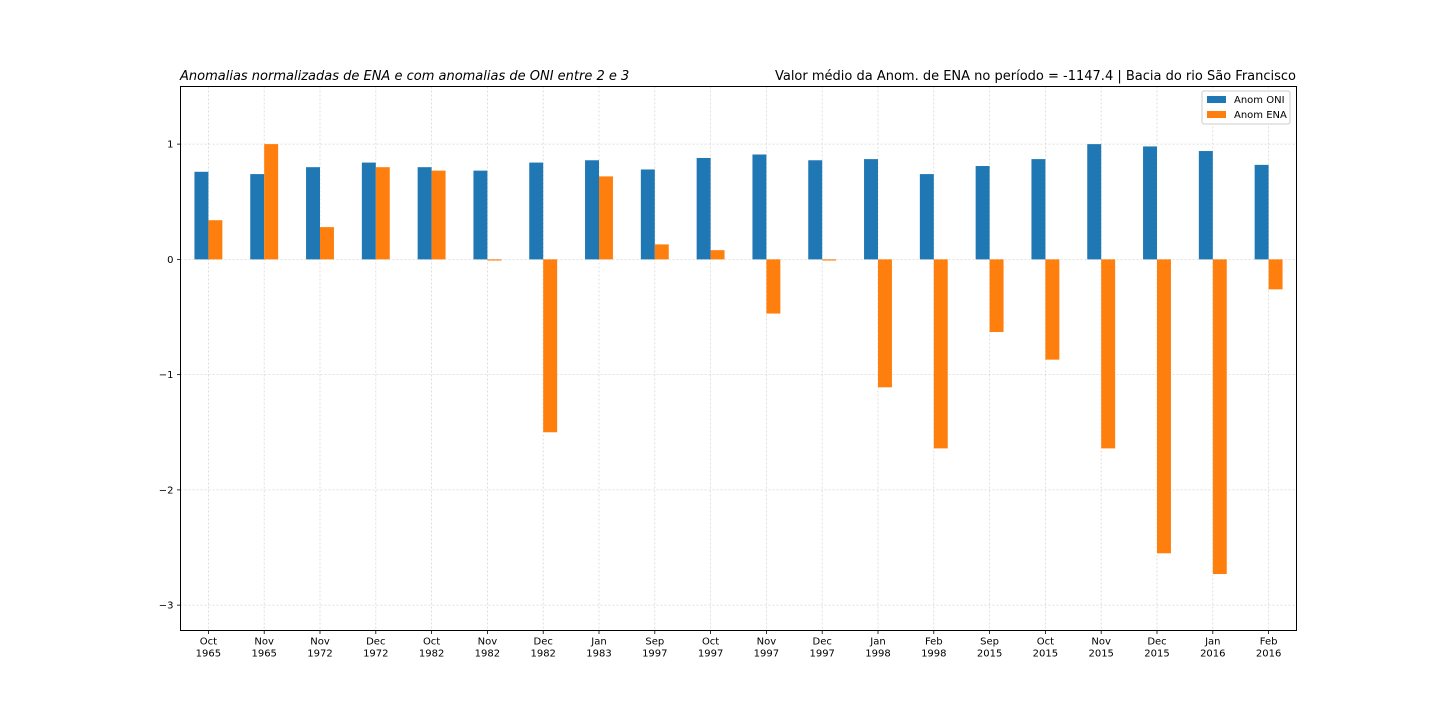  Describe the element at coordinates (1259, 100) in the screenshot. I see `legend-label-anom-oni: Anom ONI` at that location.